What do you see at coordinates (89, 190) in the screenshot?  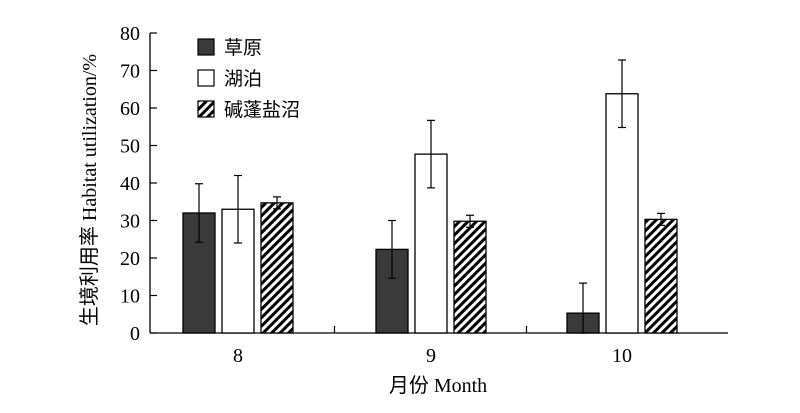 I see `y-axis-label: 生境利用率 Habitat utilization/%` at bounding box center [89, 190].